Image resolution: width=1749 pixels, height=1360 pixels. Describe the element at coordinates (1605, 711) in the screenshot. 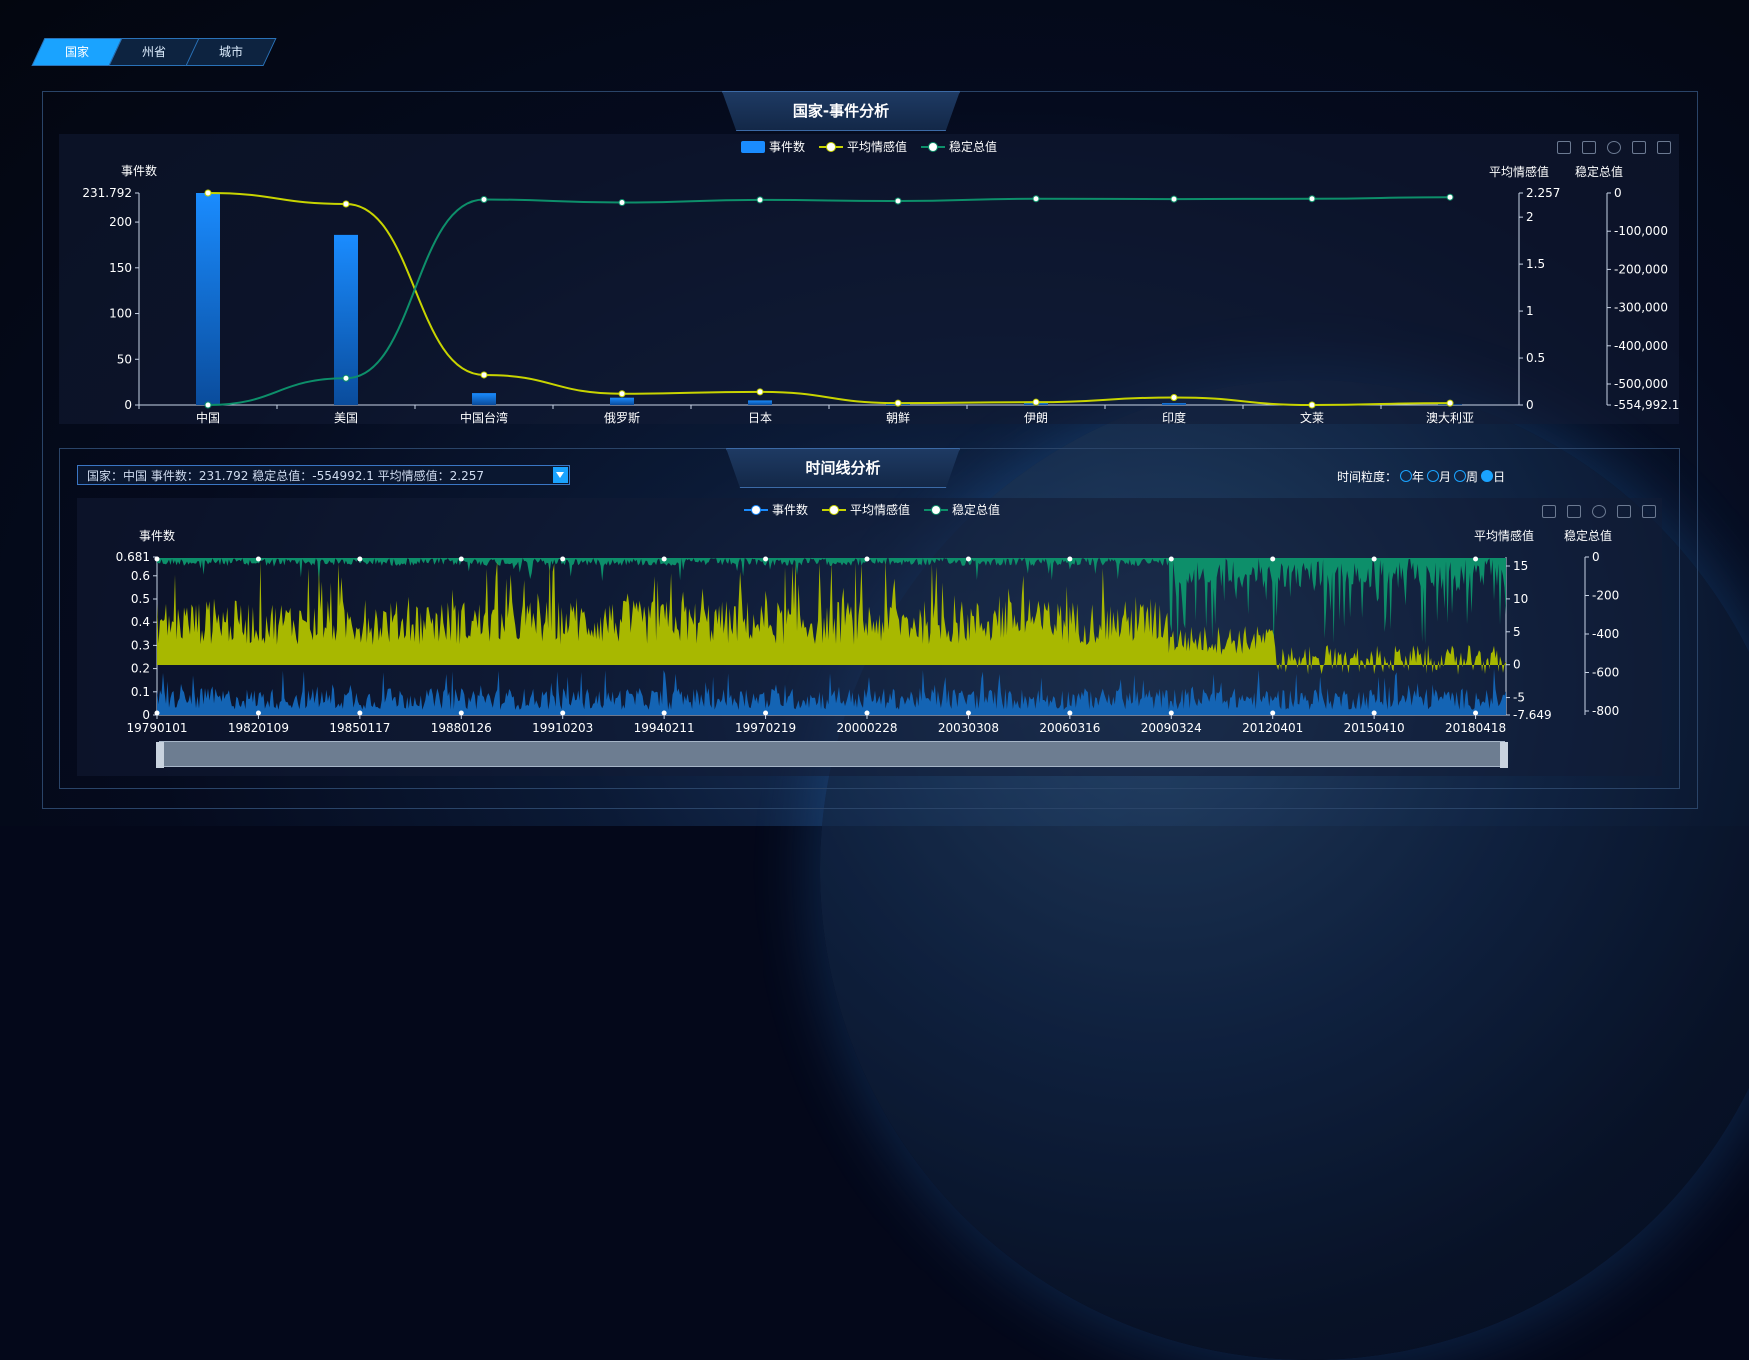

I see `right2-tick-label: -800` at that location.